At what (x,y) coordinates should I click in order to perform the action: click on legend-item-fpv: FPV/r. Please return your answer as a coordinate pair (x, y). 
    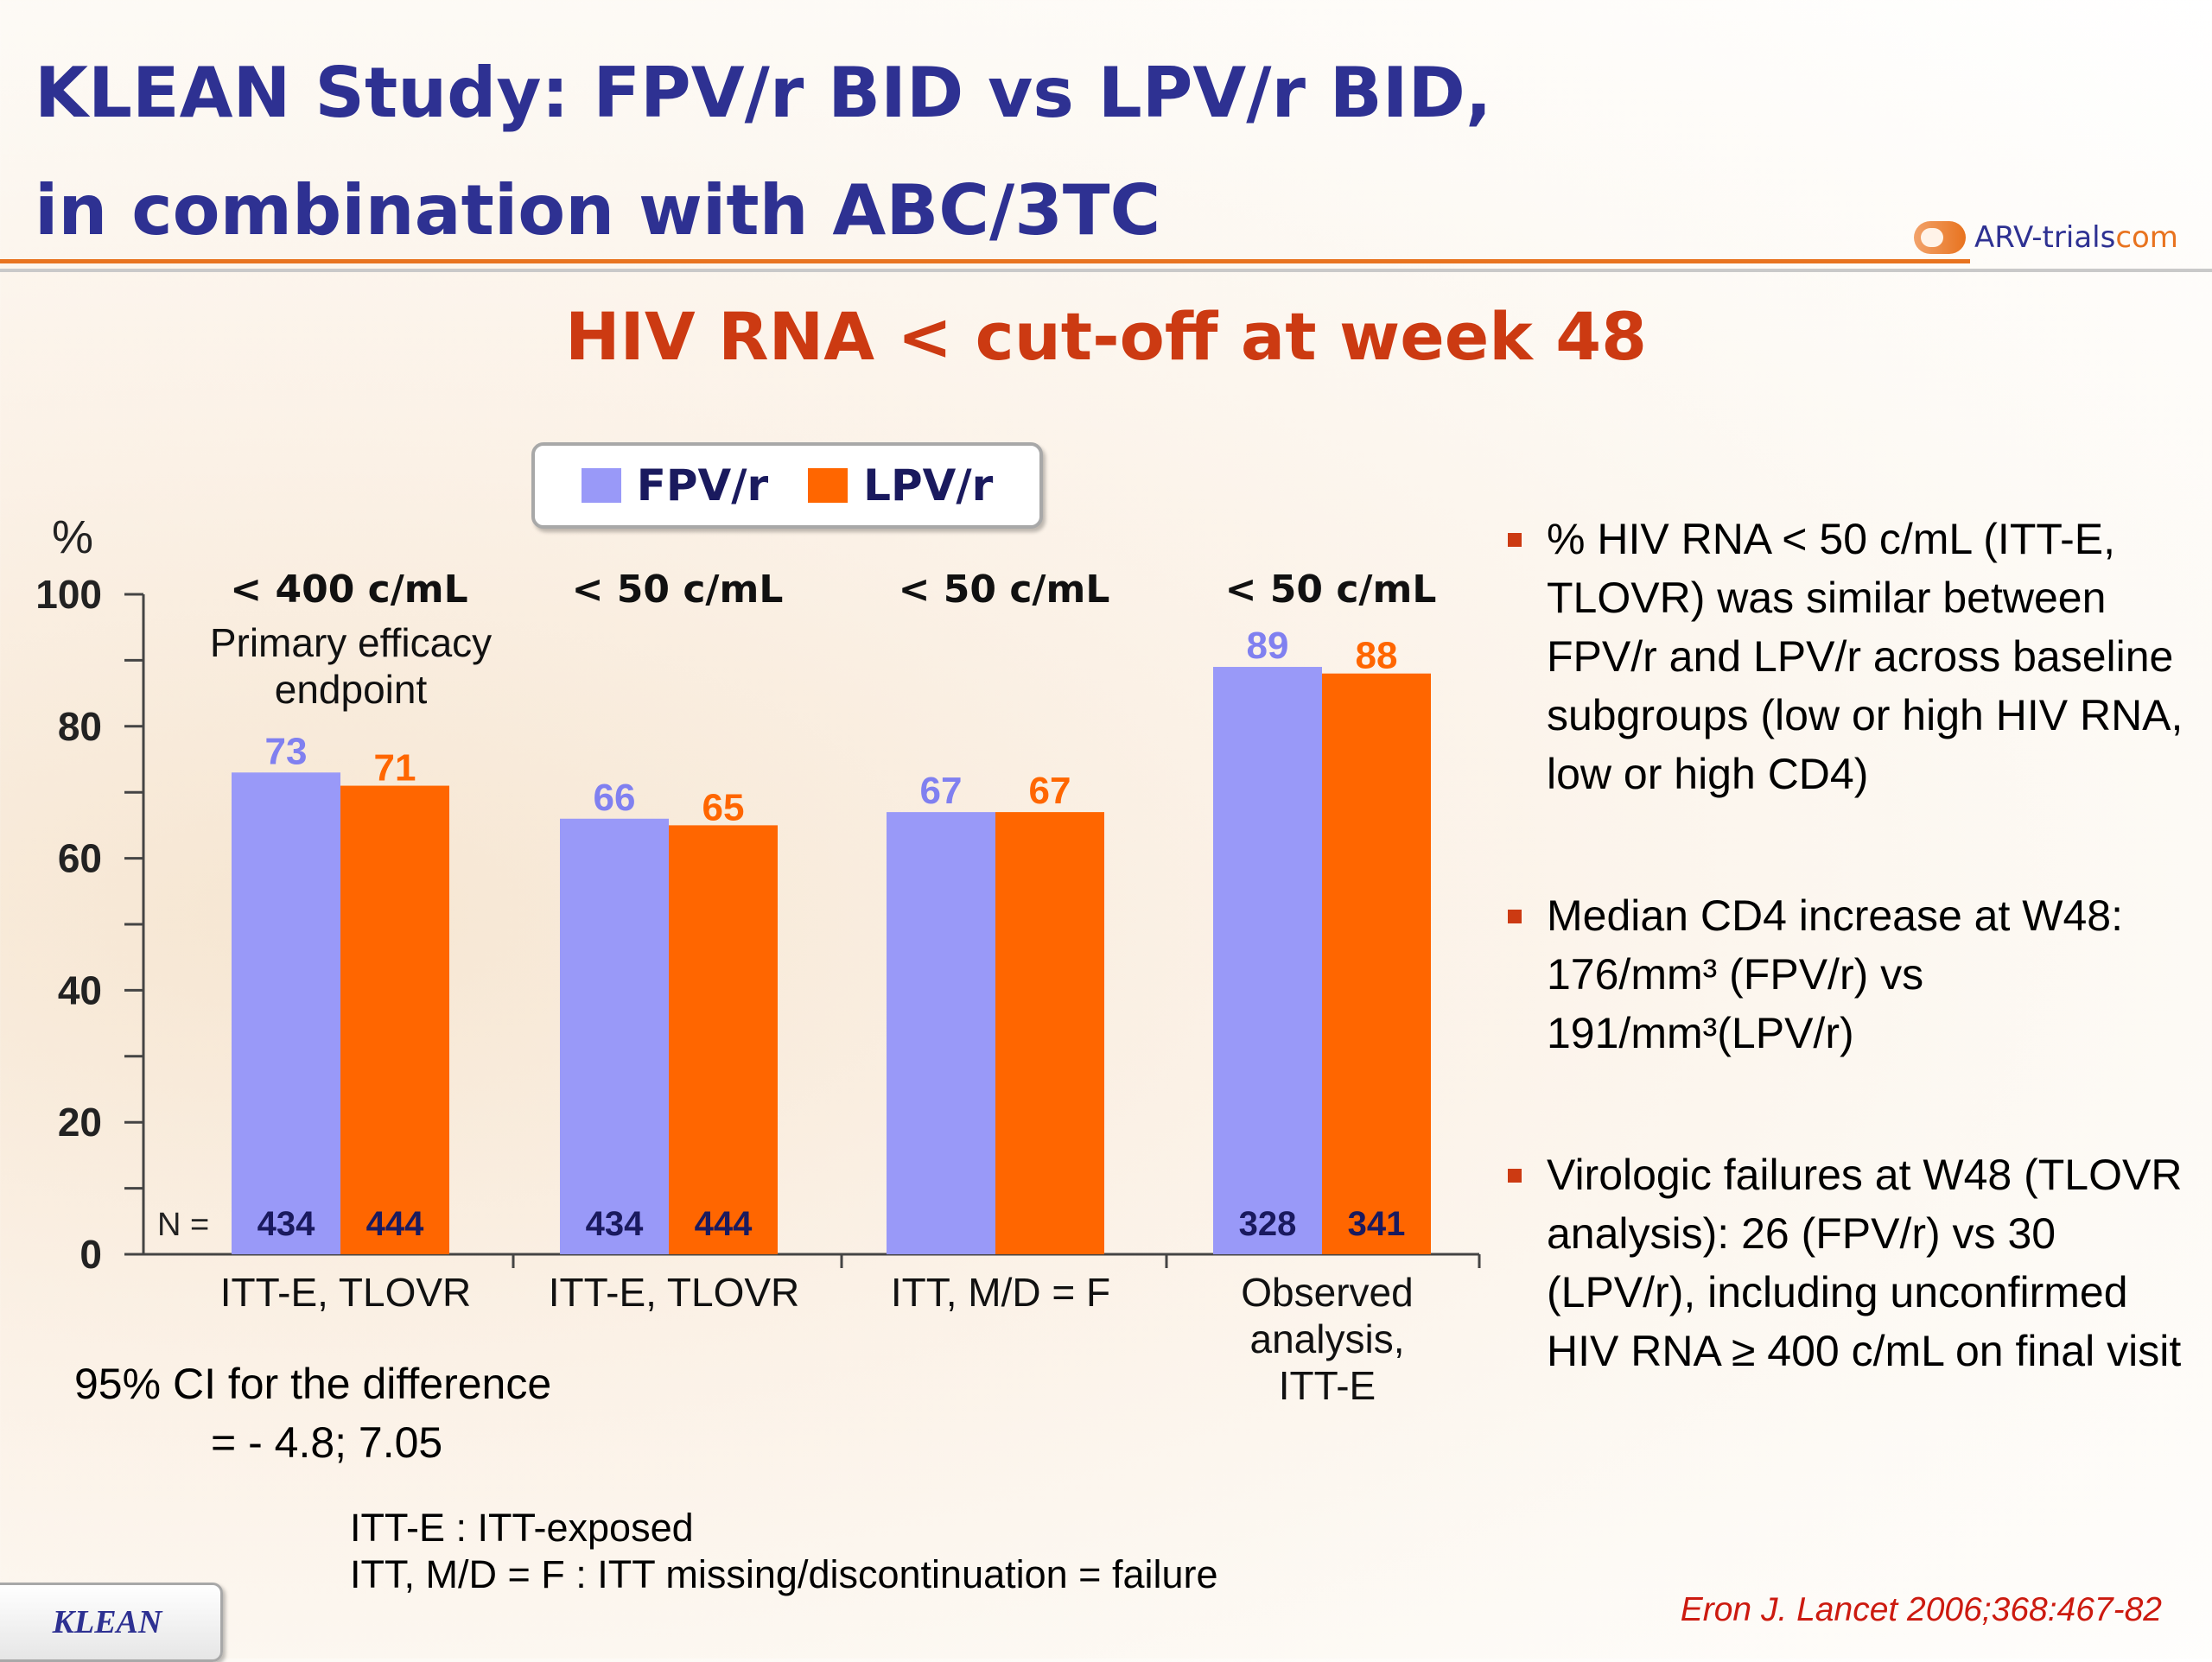
    Looking at the image, I should click on (675, 485).